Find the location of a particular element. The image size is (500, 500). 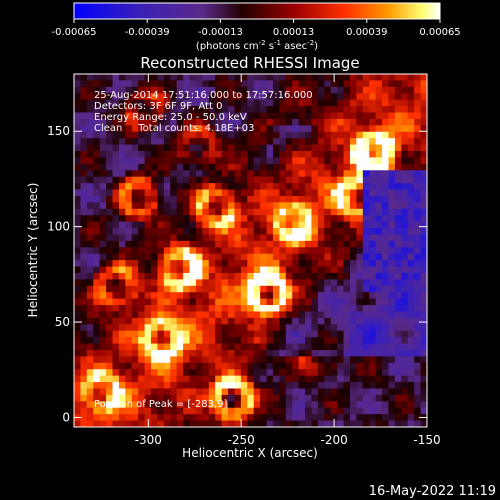

y-axis-label: Heliocentric Y (arcsec) is located at coordinates (33, 250).